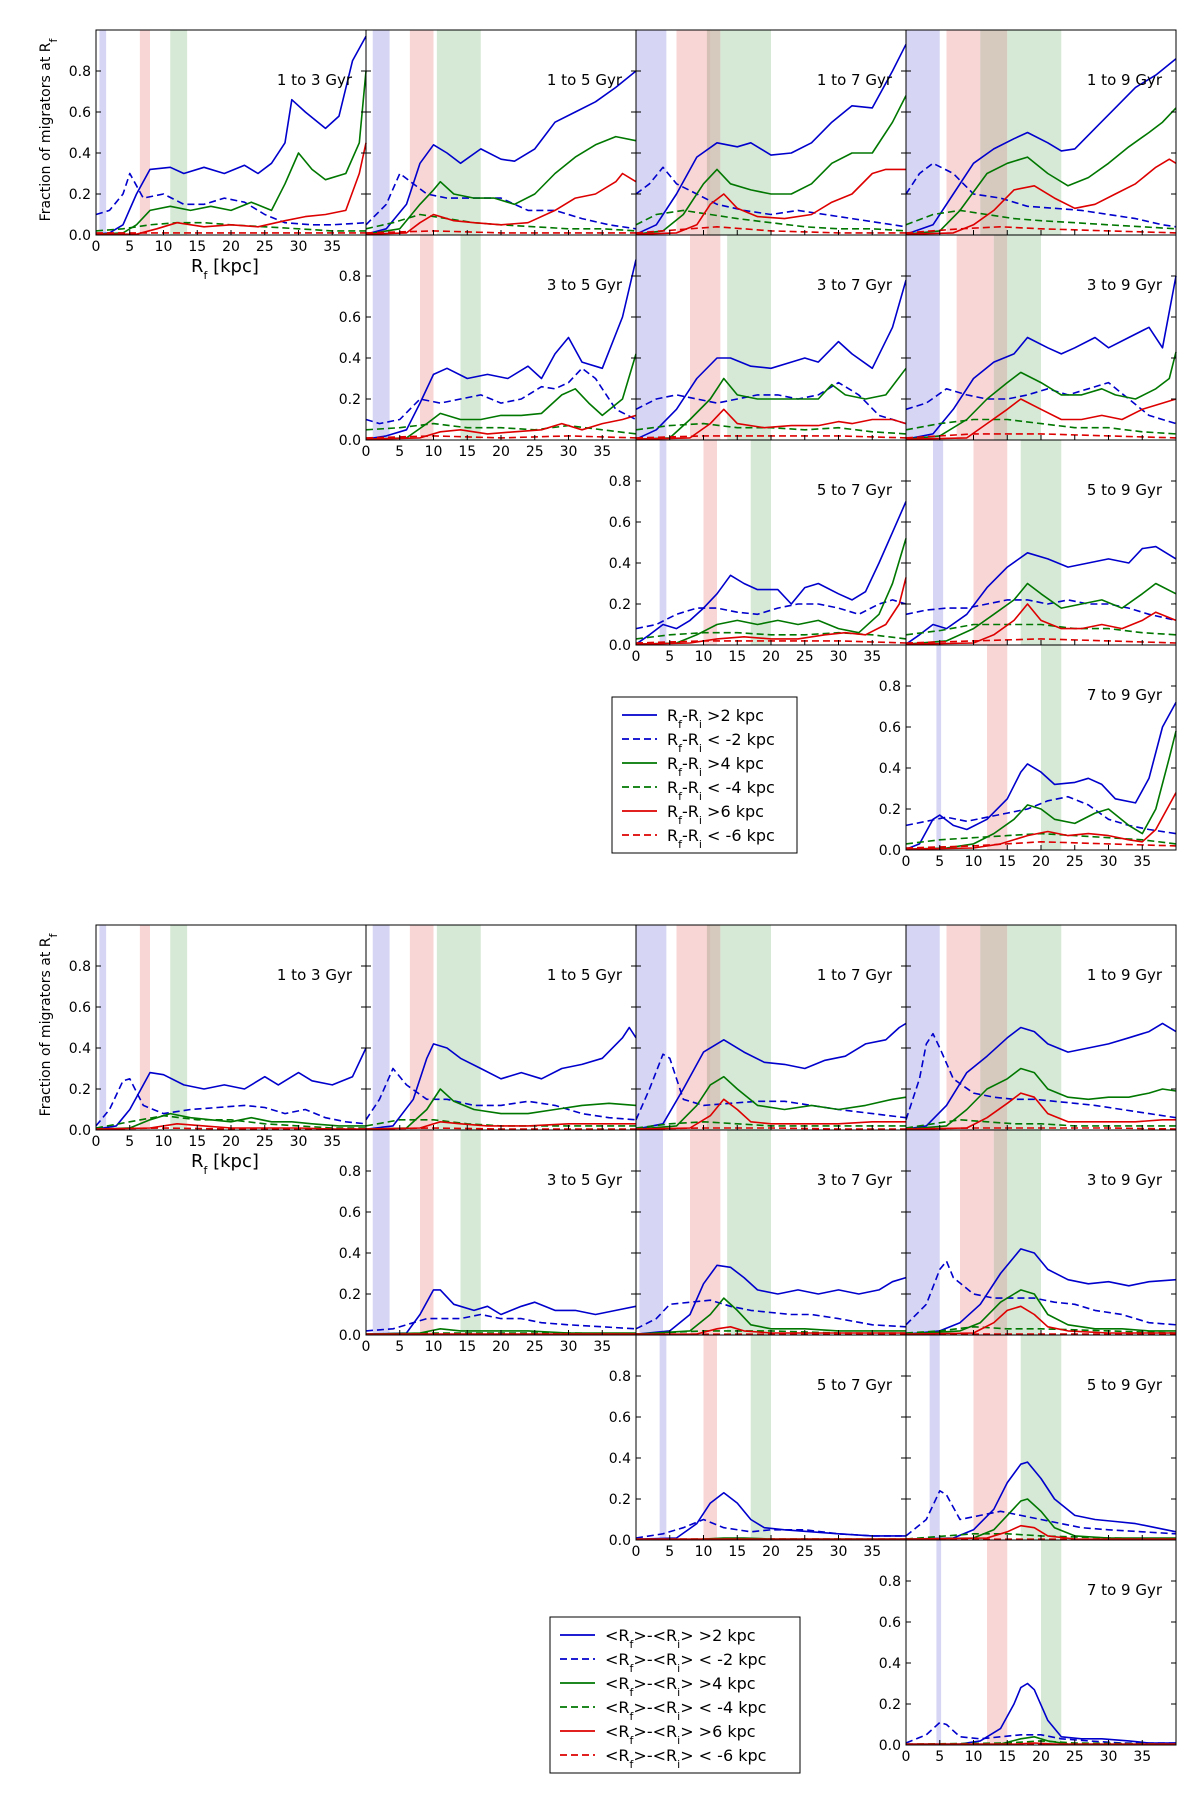 This screenshot has height=1813, width=1200. I want to click on panel-3-to-9-Gyr: 3 to 9 Gyr, so click(1041, 337).